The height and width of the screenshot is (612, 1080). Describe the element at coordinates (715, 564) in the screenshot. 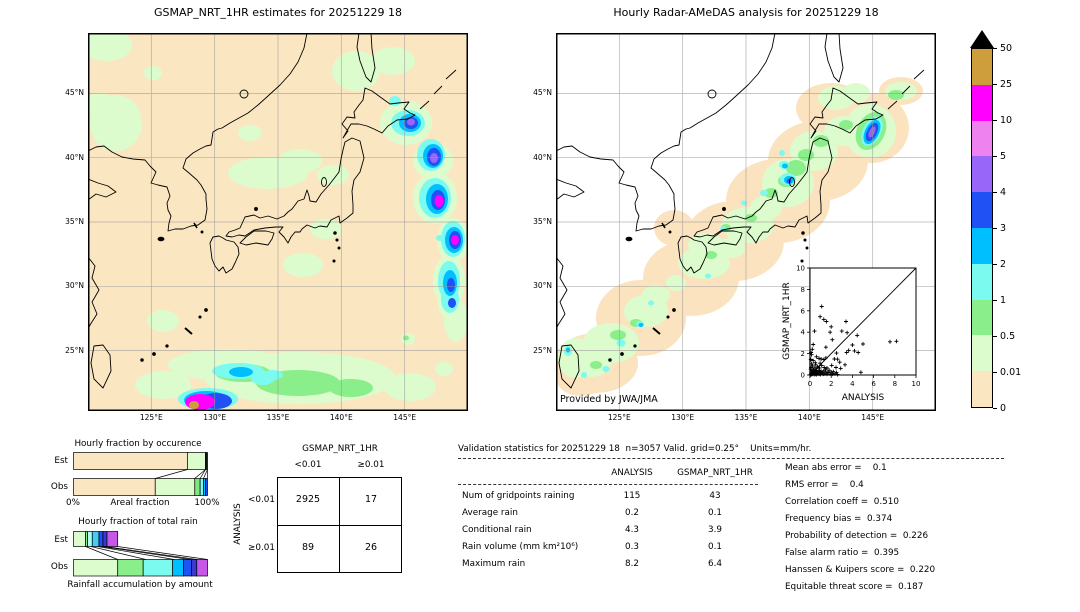

I see `validation-value: 6.4` at that location.